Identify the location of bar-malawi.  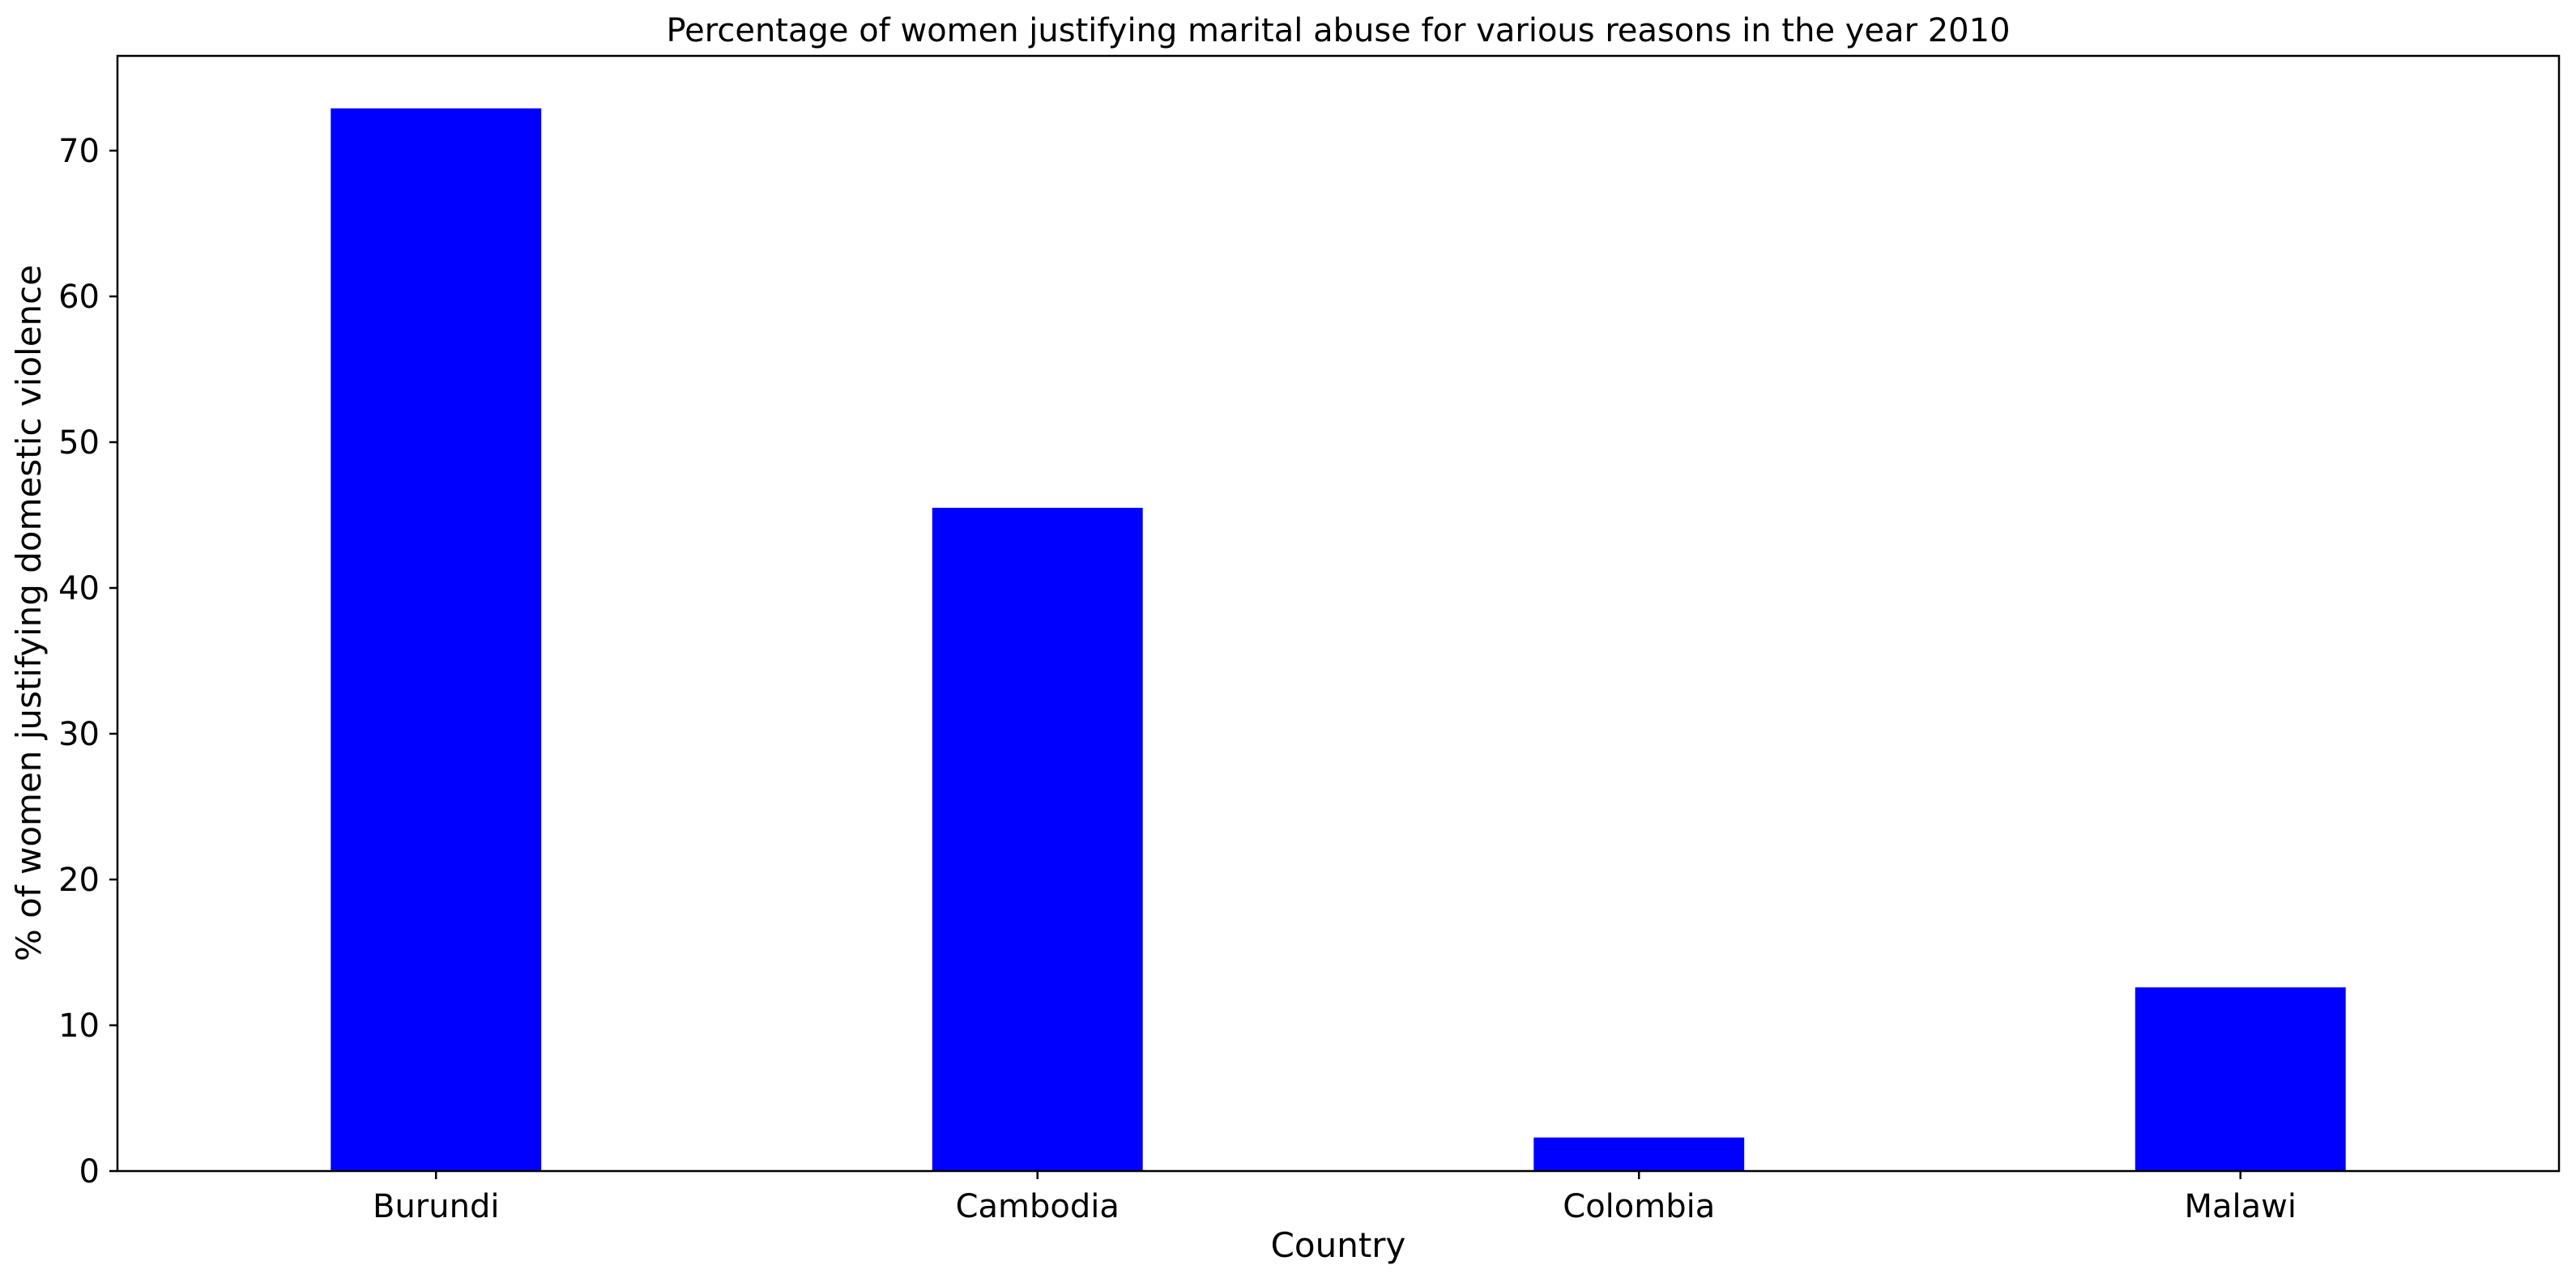
(2241, 1079).